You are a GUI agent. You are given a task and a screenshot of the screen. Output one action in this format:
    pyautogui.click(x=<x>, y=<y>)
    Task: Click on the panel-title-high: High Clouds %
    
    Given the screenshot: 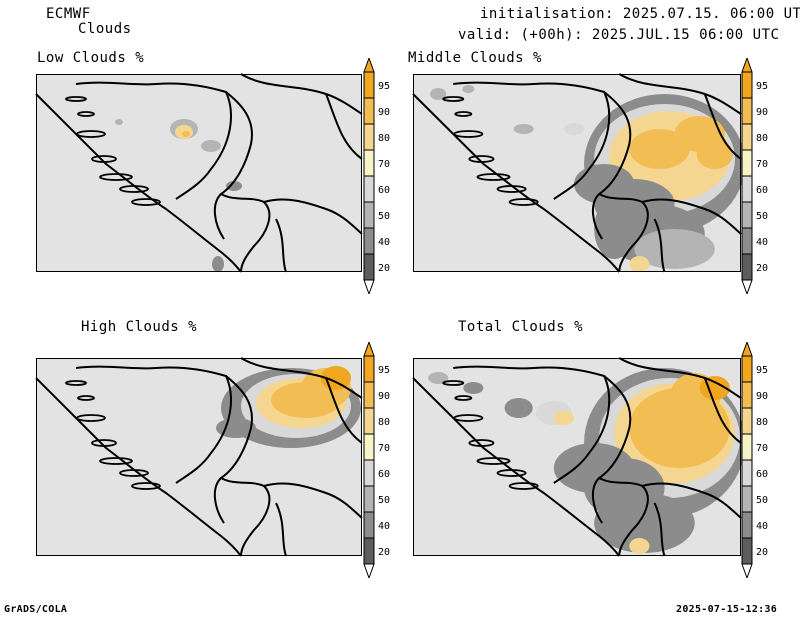 What is the action you would take?
    pyautogui.click(x=139, y=327)
    